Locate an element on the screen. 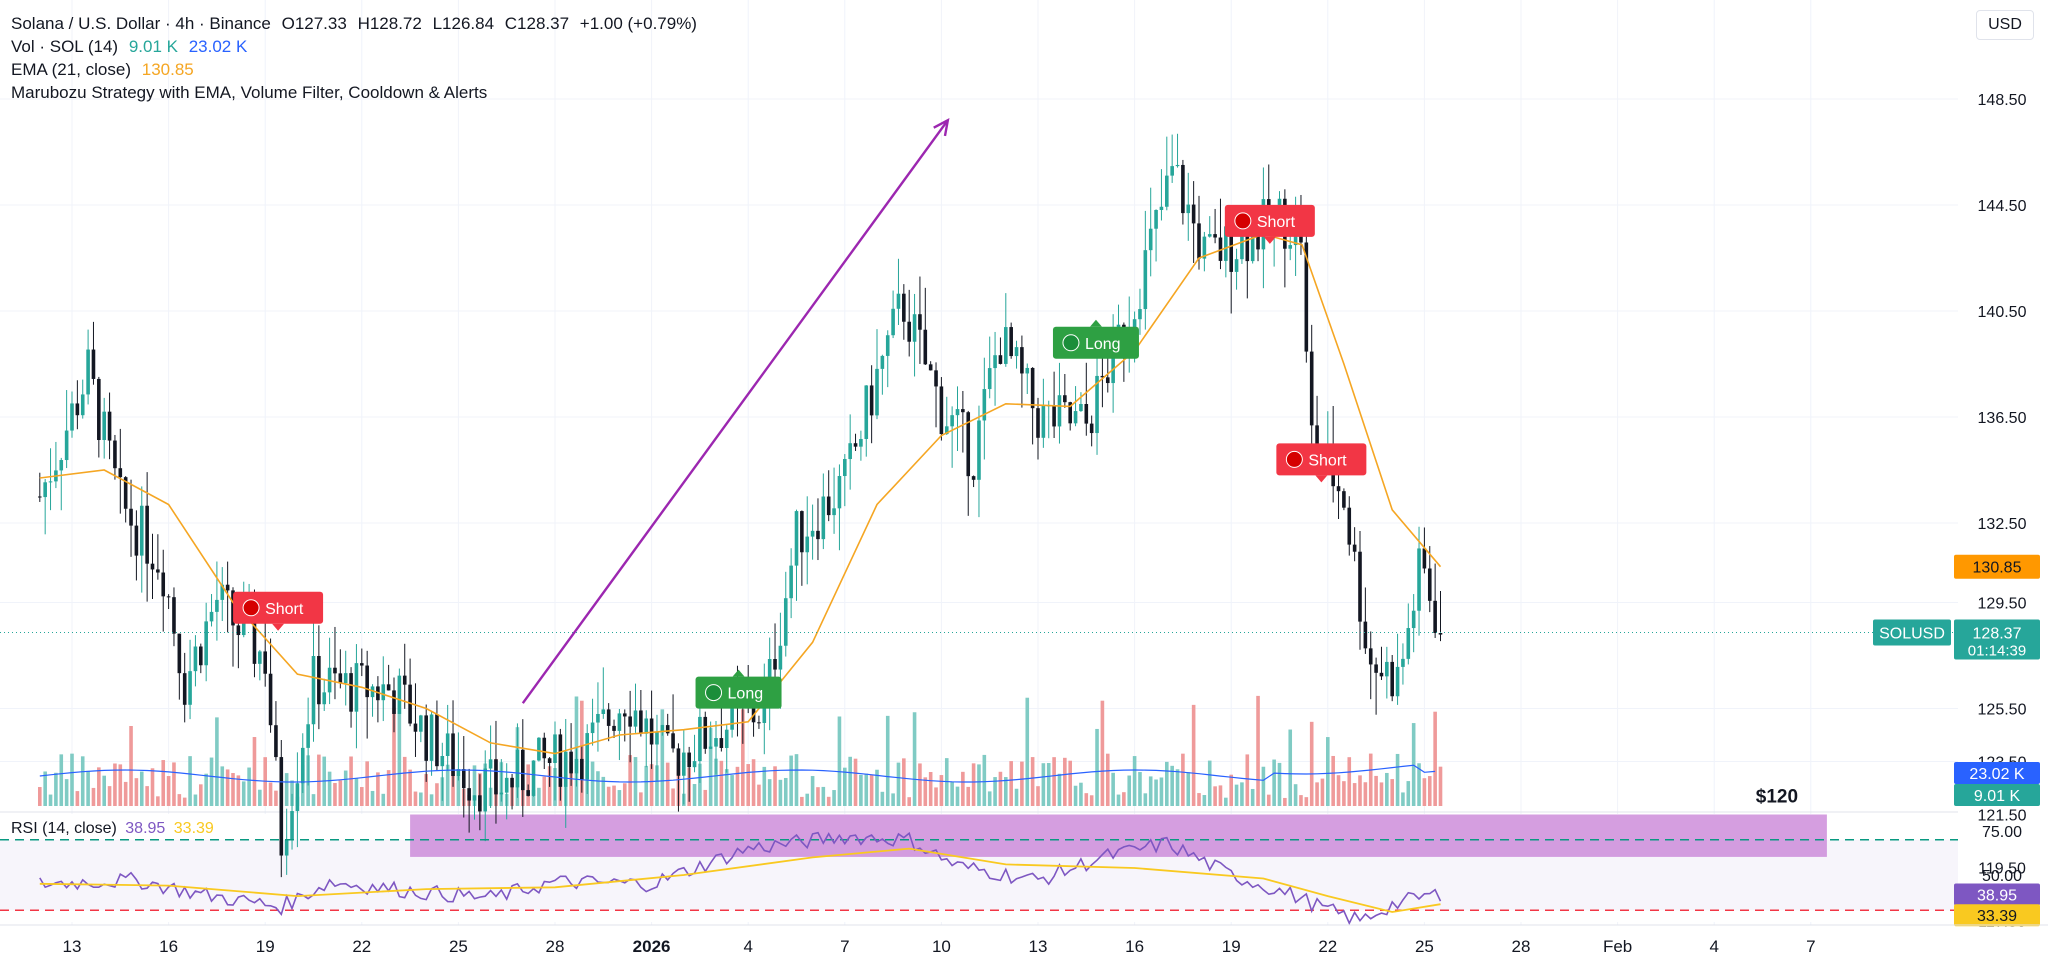 The width and height of the screenshot is (2048, 965). symbol-title: Solana / U.S. Dollar · 4h · Binance is located at coordinates (141, 23).